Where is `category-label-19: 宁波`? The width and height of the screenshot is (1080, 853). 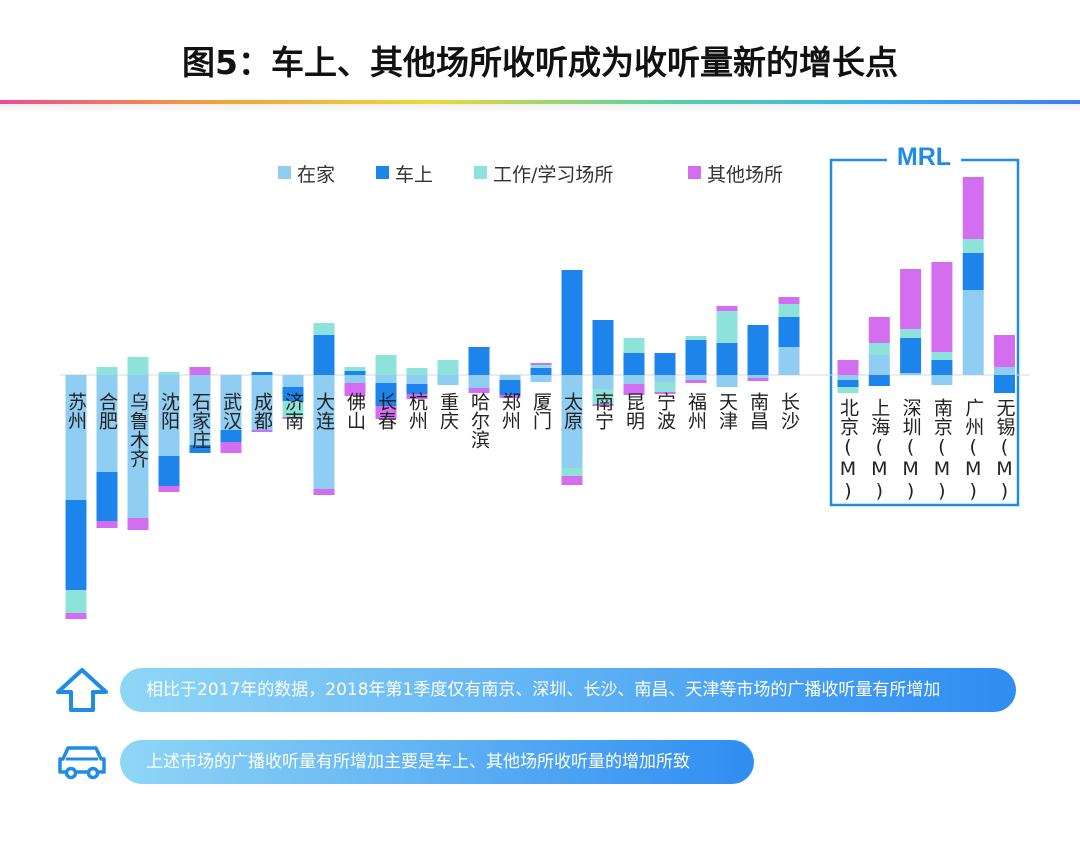
category-label-19: 宁波 is located at coordinates (665, 411).